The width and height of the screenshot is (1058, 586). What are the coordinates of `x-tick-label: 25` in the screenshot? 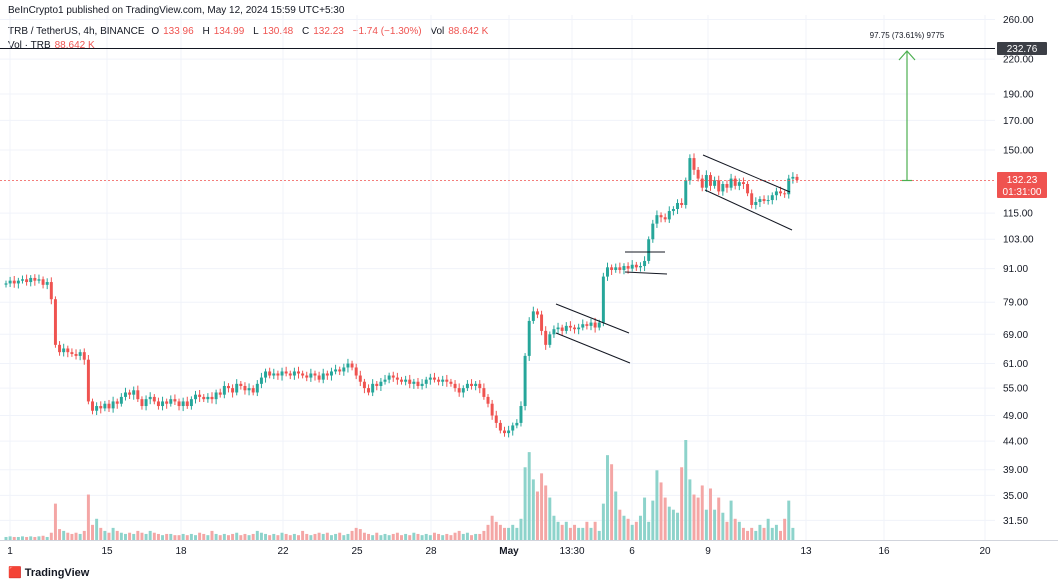 It's located at (357, 551).